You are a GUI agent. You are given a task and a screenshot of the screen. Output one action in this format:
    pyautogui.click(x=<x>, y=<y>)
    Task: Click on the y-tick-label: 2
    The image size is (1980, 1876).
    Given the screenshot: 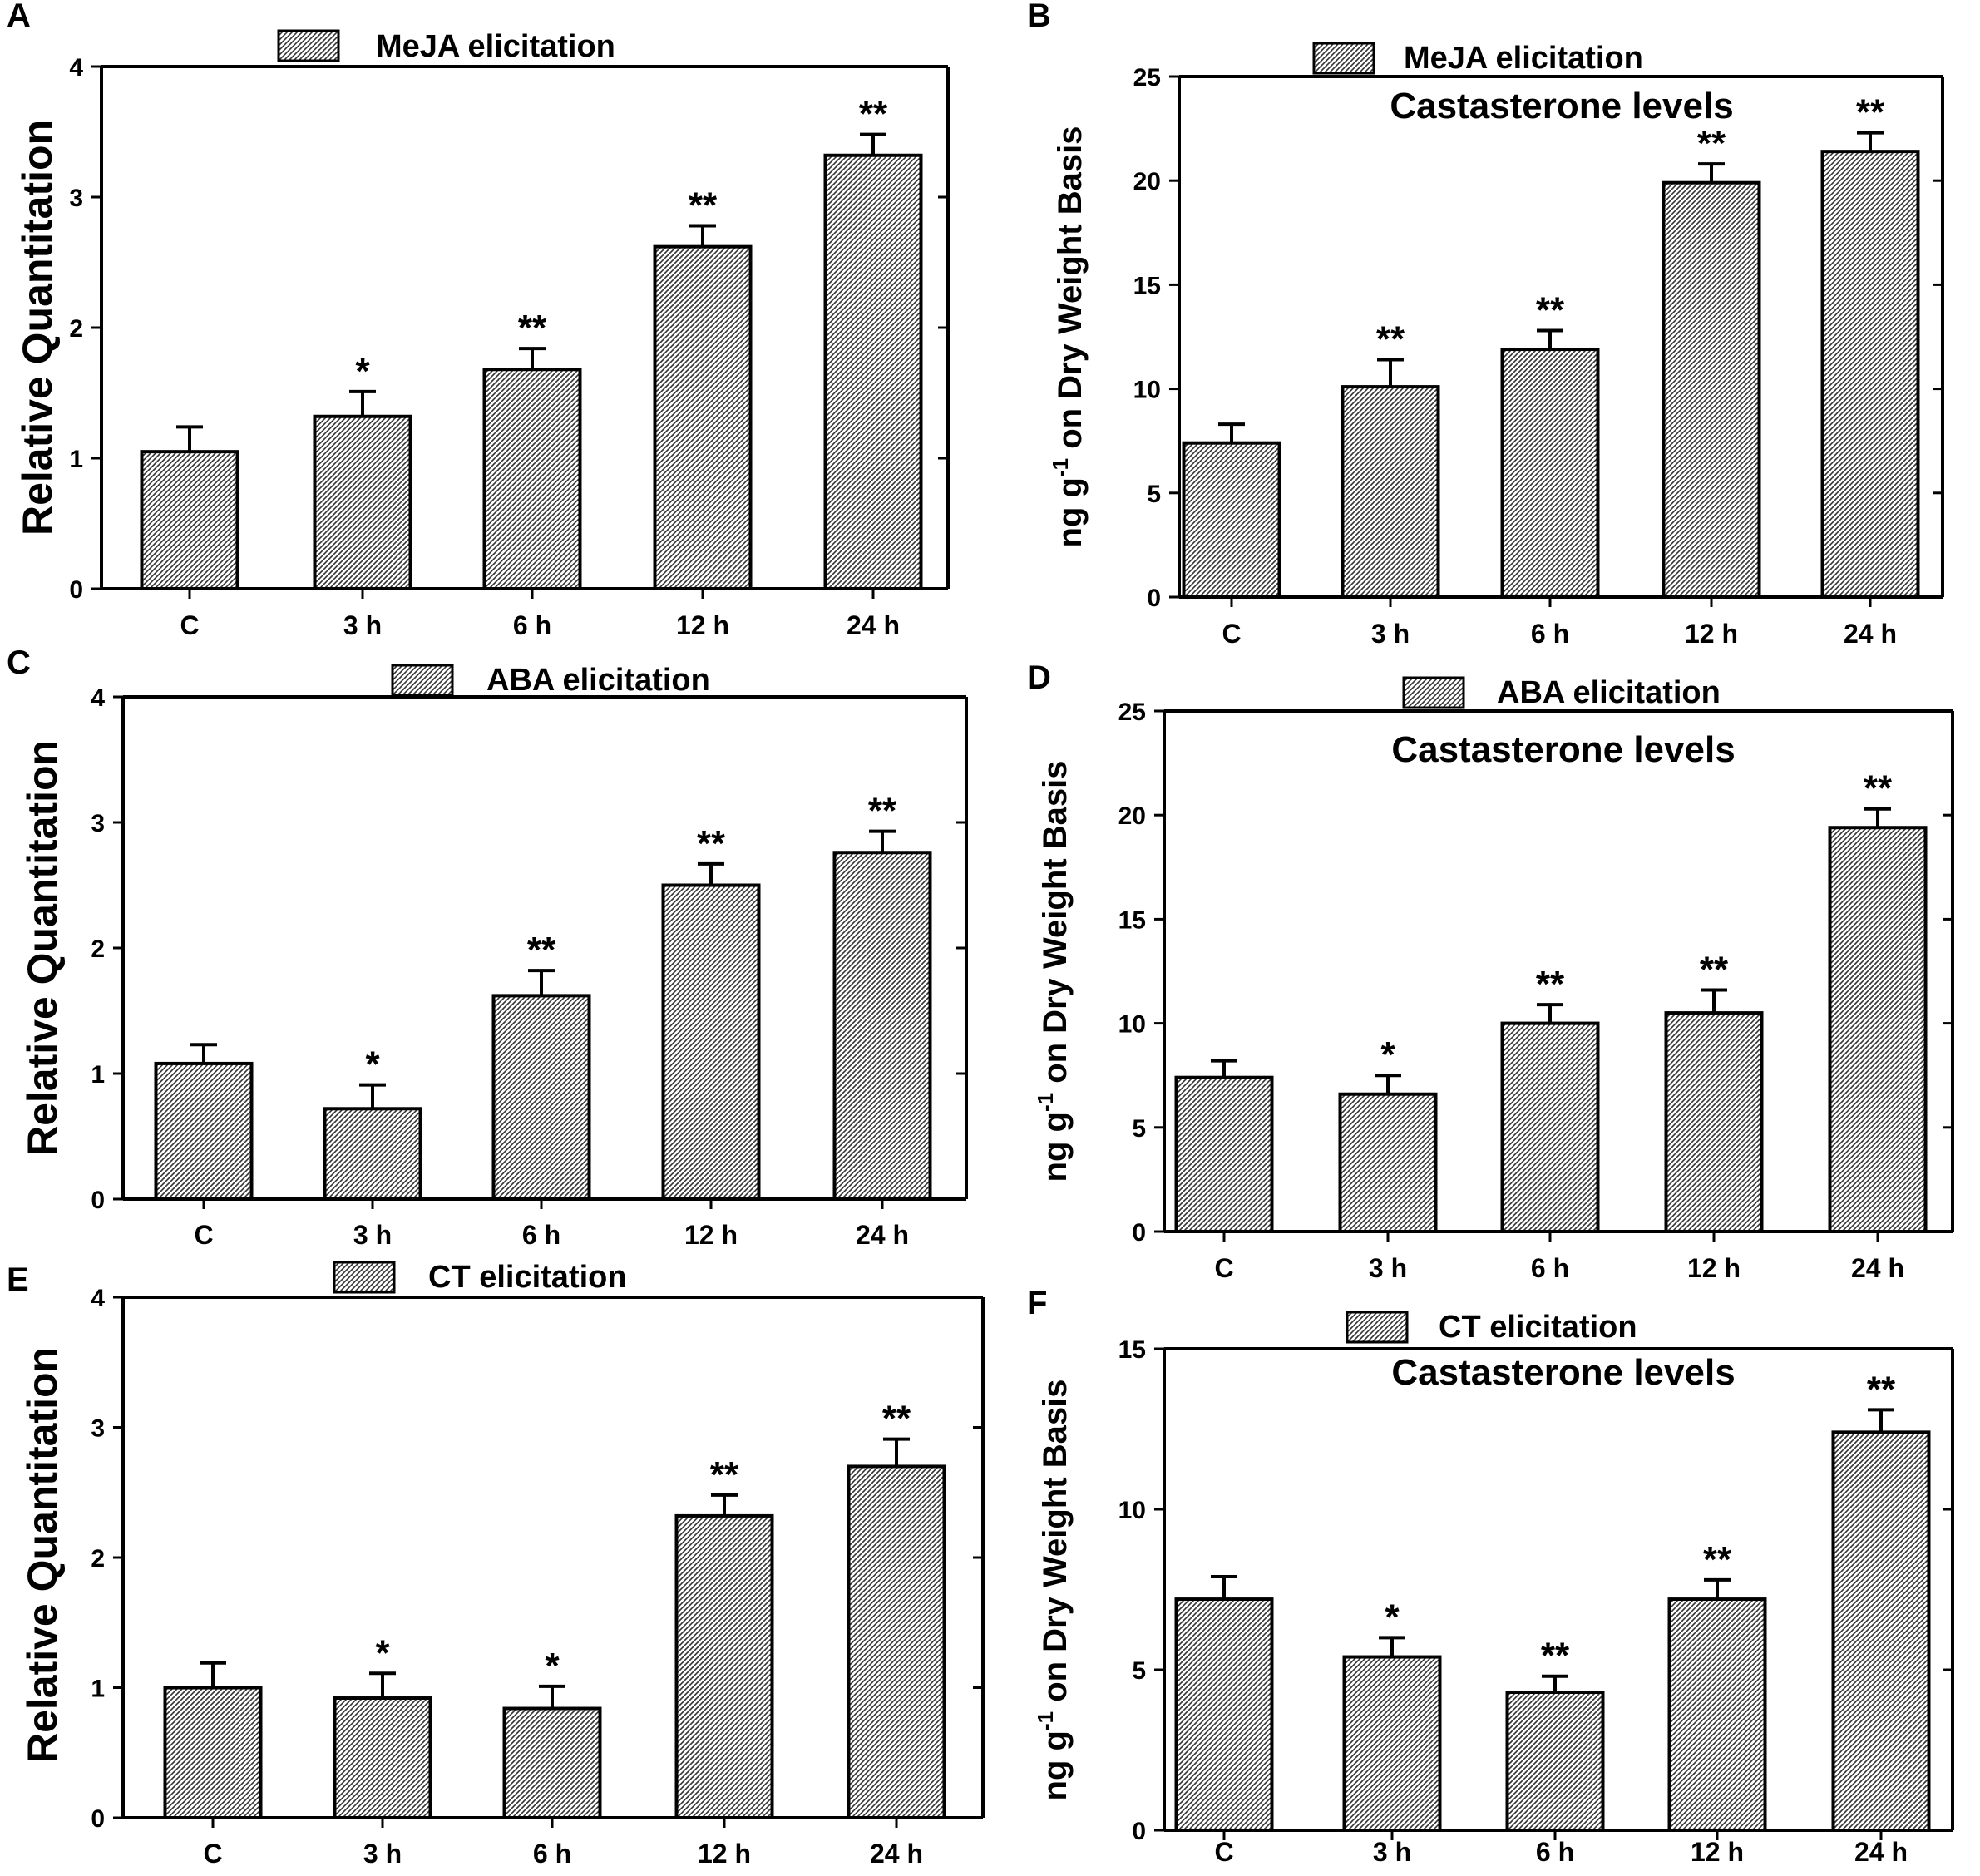 What is the action you would take?
    pyautogui.click(x=98, y=1558)
    